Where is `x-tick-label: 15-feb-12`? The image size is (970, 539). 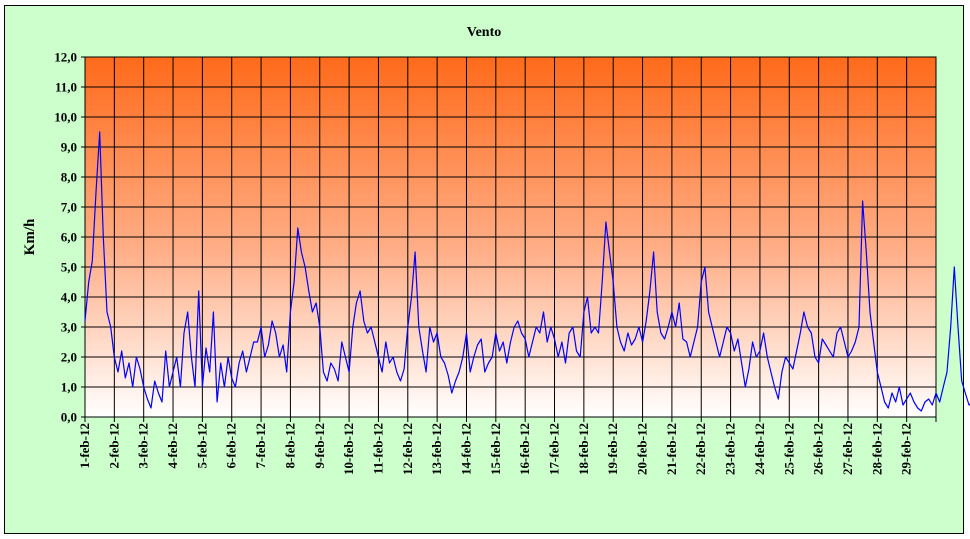
x-tick-label: 15-feb-12 is located at coordinates (495, 449).